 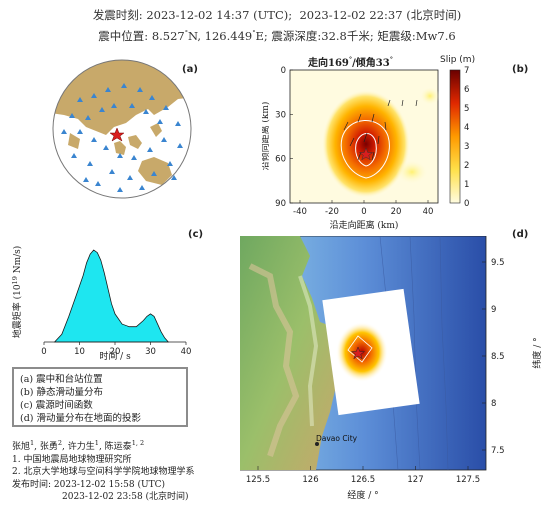 I want to click on affiliation-2: 2. 北京大学地球与空间科学学院地球物理学系, so click(x=103, y=472).